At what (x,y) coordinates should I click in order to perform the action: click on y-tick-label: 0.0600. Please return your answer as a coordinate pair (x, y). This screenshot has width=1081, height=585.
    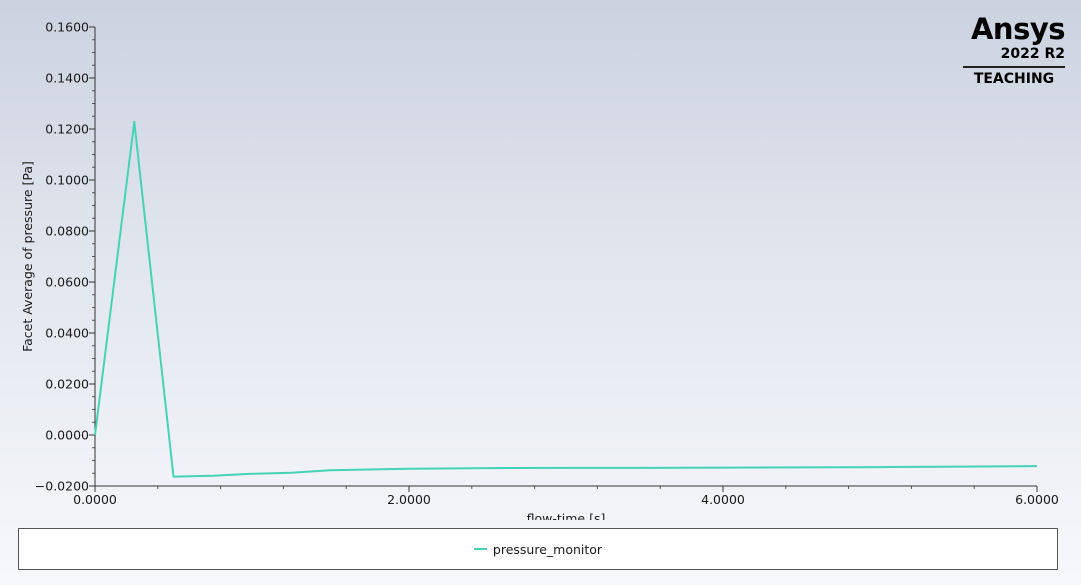
    Looking at the image, I should click on (67, 282).